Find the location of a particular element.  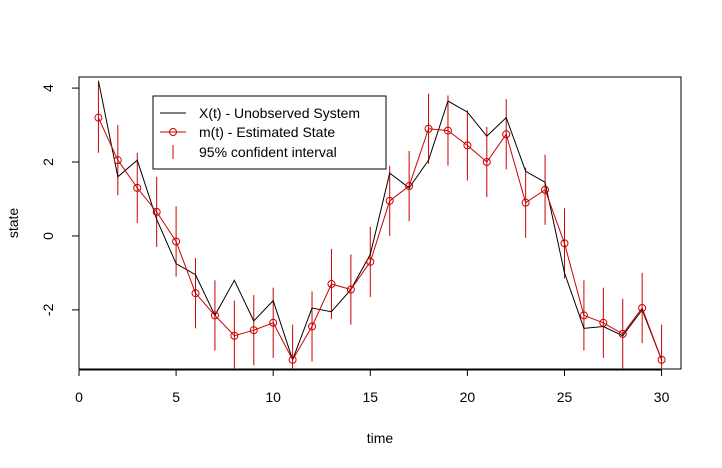

y-axis-label: state is located at coordinates (13, 223).